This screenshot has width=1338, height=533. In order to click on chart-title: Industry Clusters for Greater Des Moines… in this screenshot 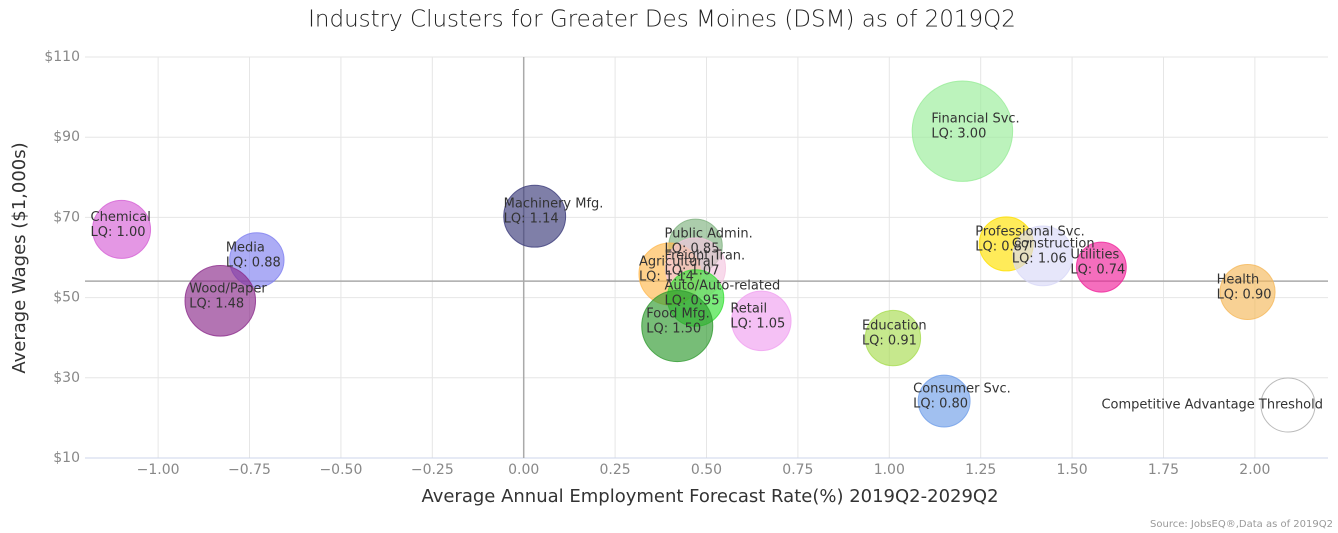, I will do `click(662, 20)`.